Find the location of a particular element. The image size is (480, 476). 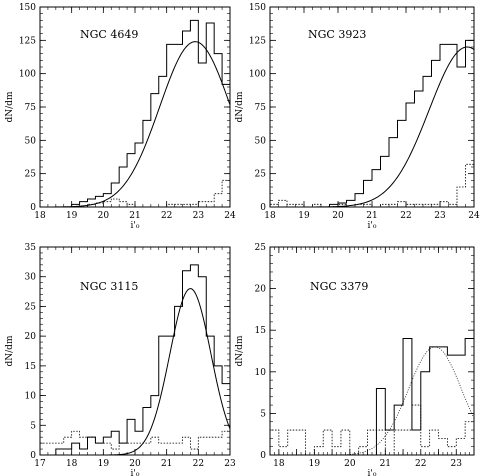

panel-title: NGC 3379 is located at coordinates (339, 286).